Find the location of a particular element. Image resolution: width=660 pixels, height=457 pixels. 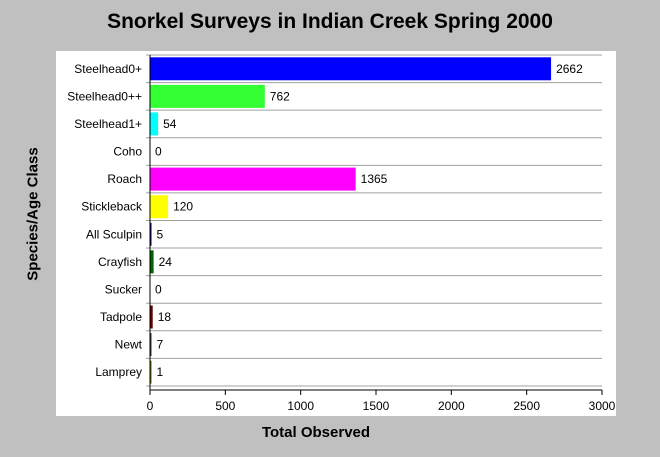

data-label: 18 is located at coordinates (165, 317).